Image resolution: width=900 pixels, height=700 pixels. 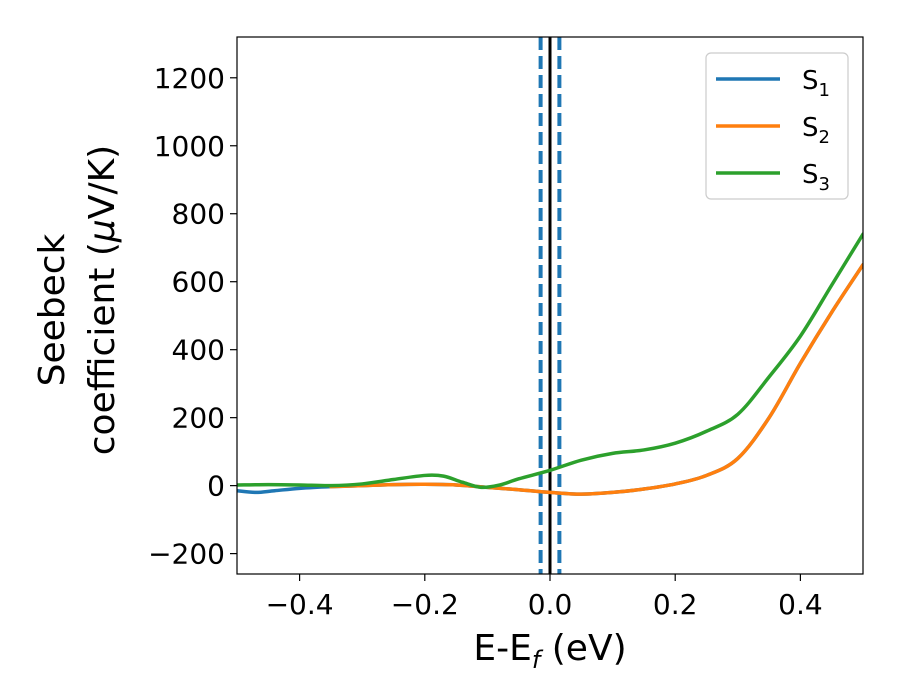 What do you see at coordinates (189, 146) in the screenshot?
I see `y-tick-label: 1000` at bounding box center [189, 146].